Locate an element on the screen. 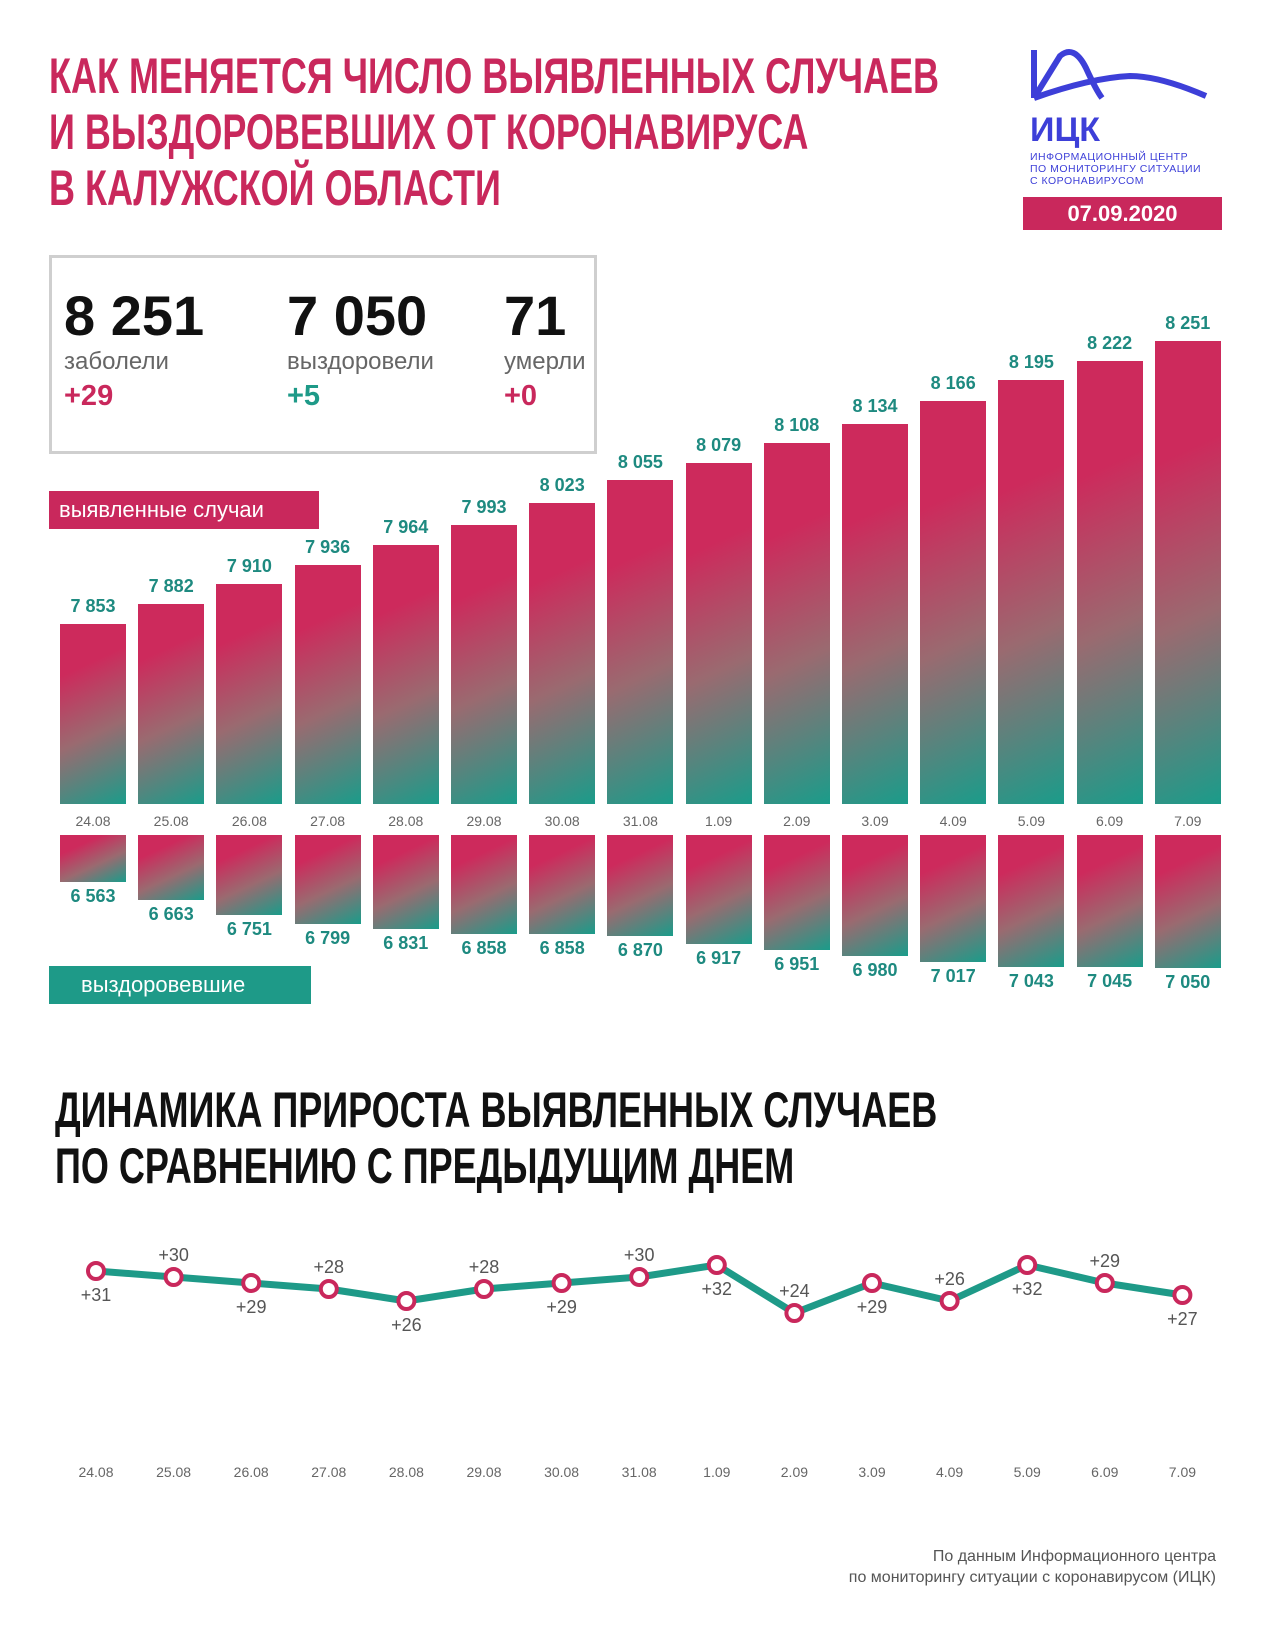 The height and width of the screenshot is (1638, 1270). cases-value-label: 8 166 is located at coordinates (953, 383).